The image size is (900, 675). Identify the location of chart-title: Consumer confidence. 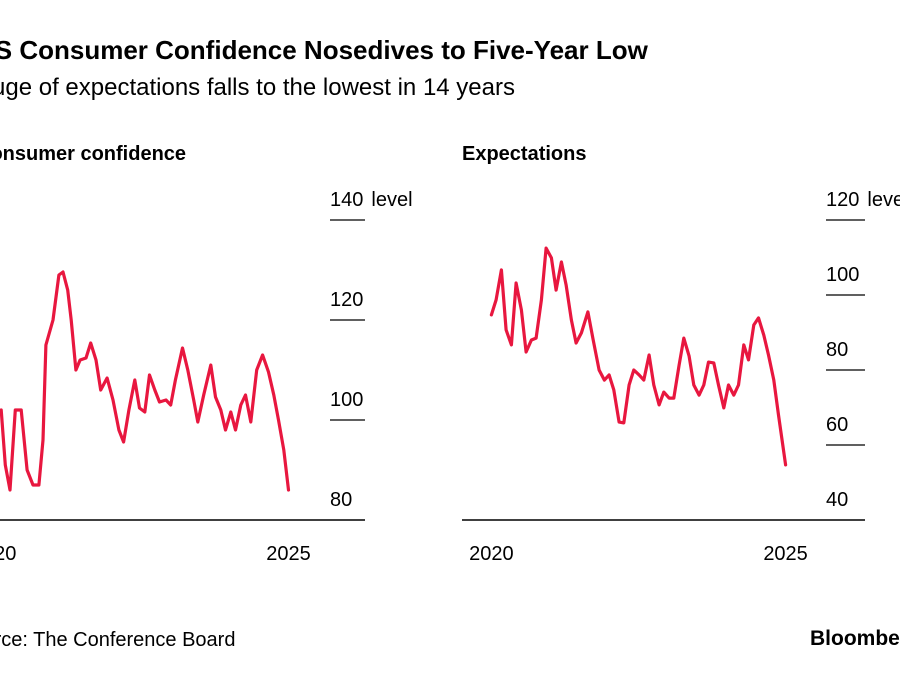
(93, 154).